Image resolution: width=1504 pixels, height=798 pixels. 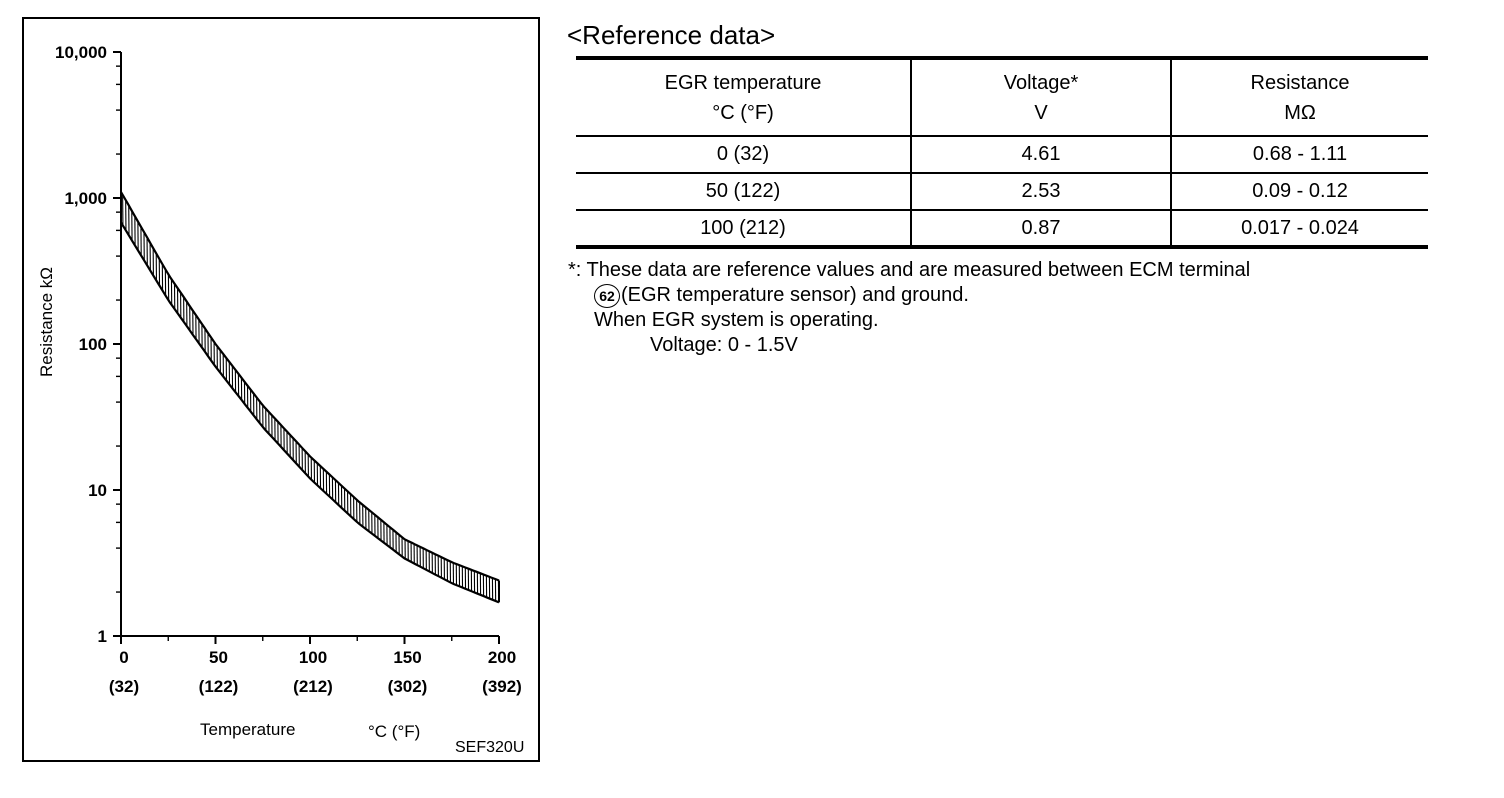 What do you see at coordinates (489, 747) in the screenshot?
I see `figure-code: SEF320U` at bounding box center [489, 747].